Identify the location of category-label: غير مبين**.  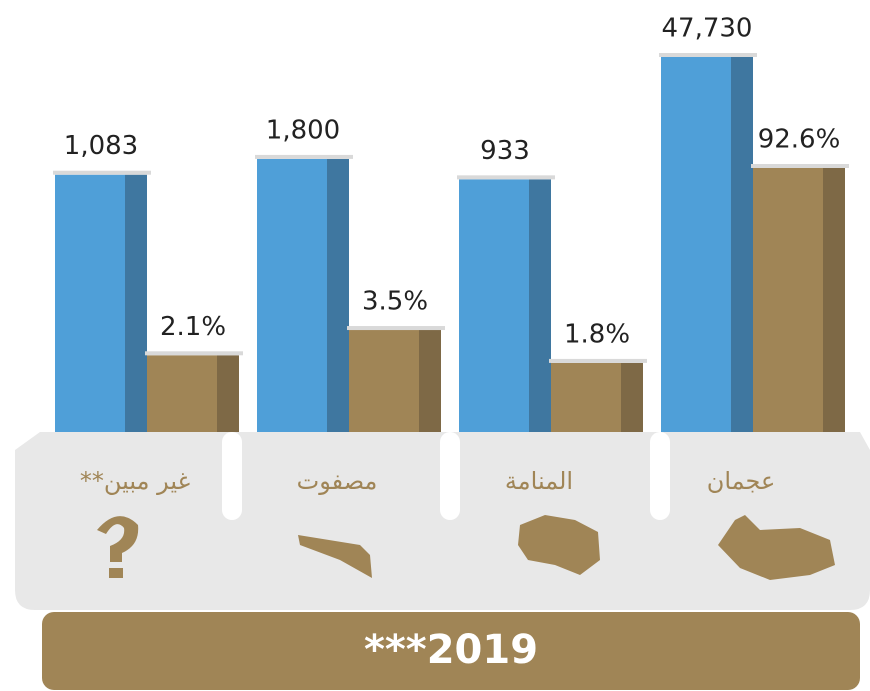
(135, 481).